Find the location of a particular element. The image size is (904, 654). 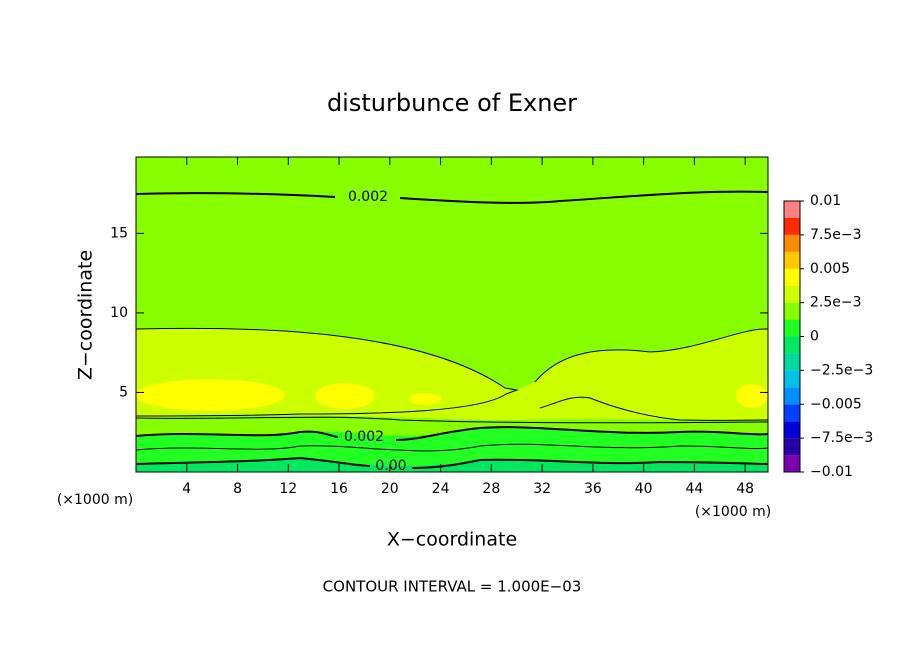

x-tick-label: 36 is located at coordinates (593, 489).